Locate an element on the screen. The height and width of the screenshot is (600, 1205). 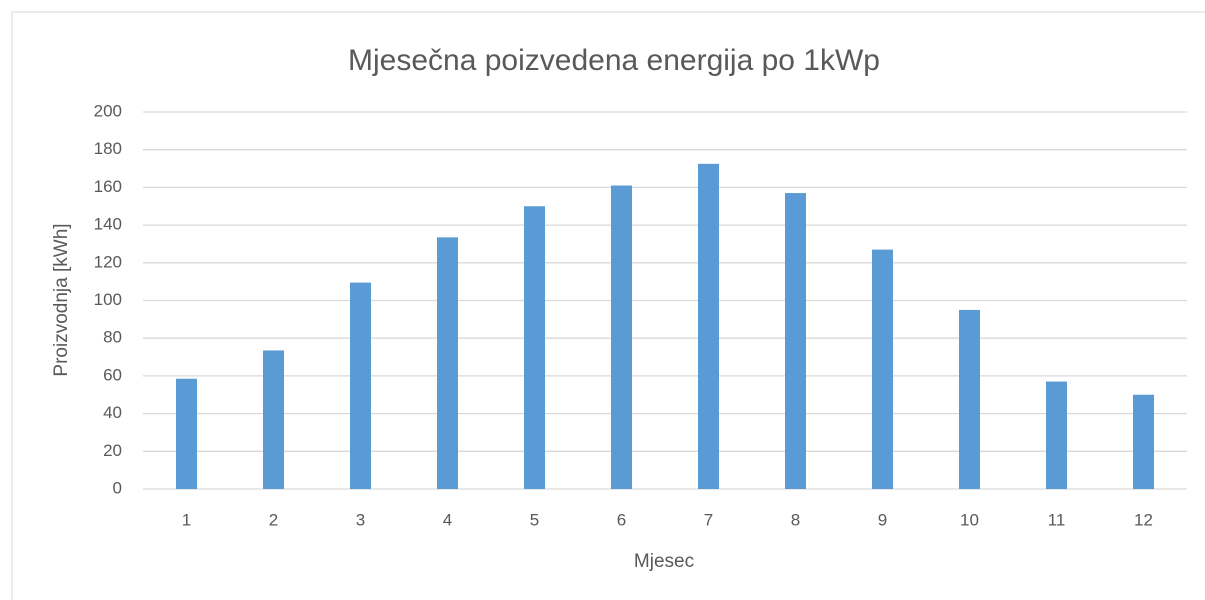
x-tick-label: 11 is located at coordinates (1057, 519).